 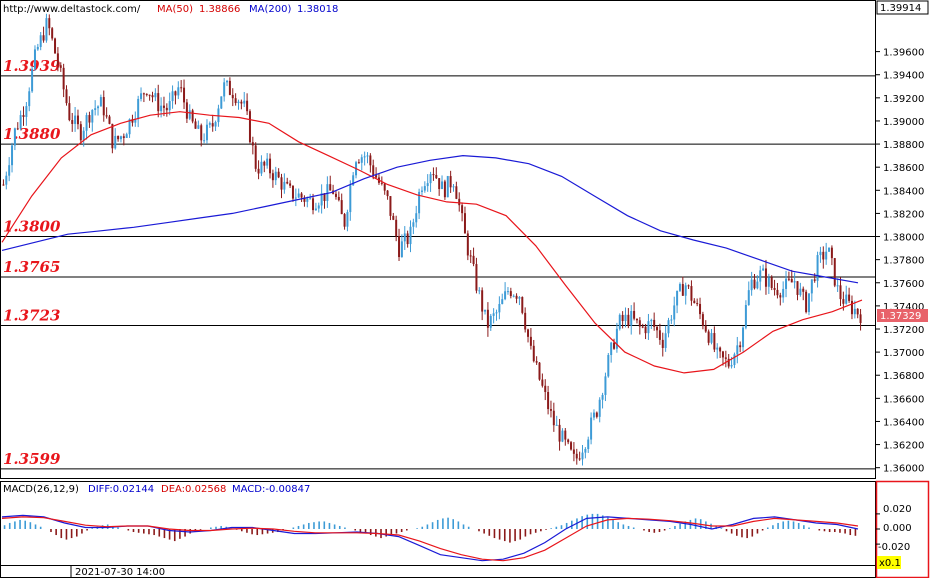 I want to click on macd-diff-value: DIFF:0.02144, so click(x=121, y=489).